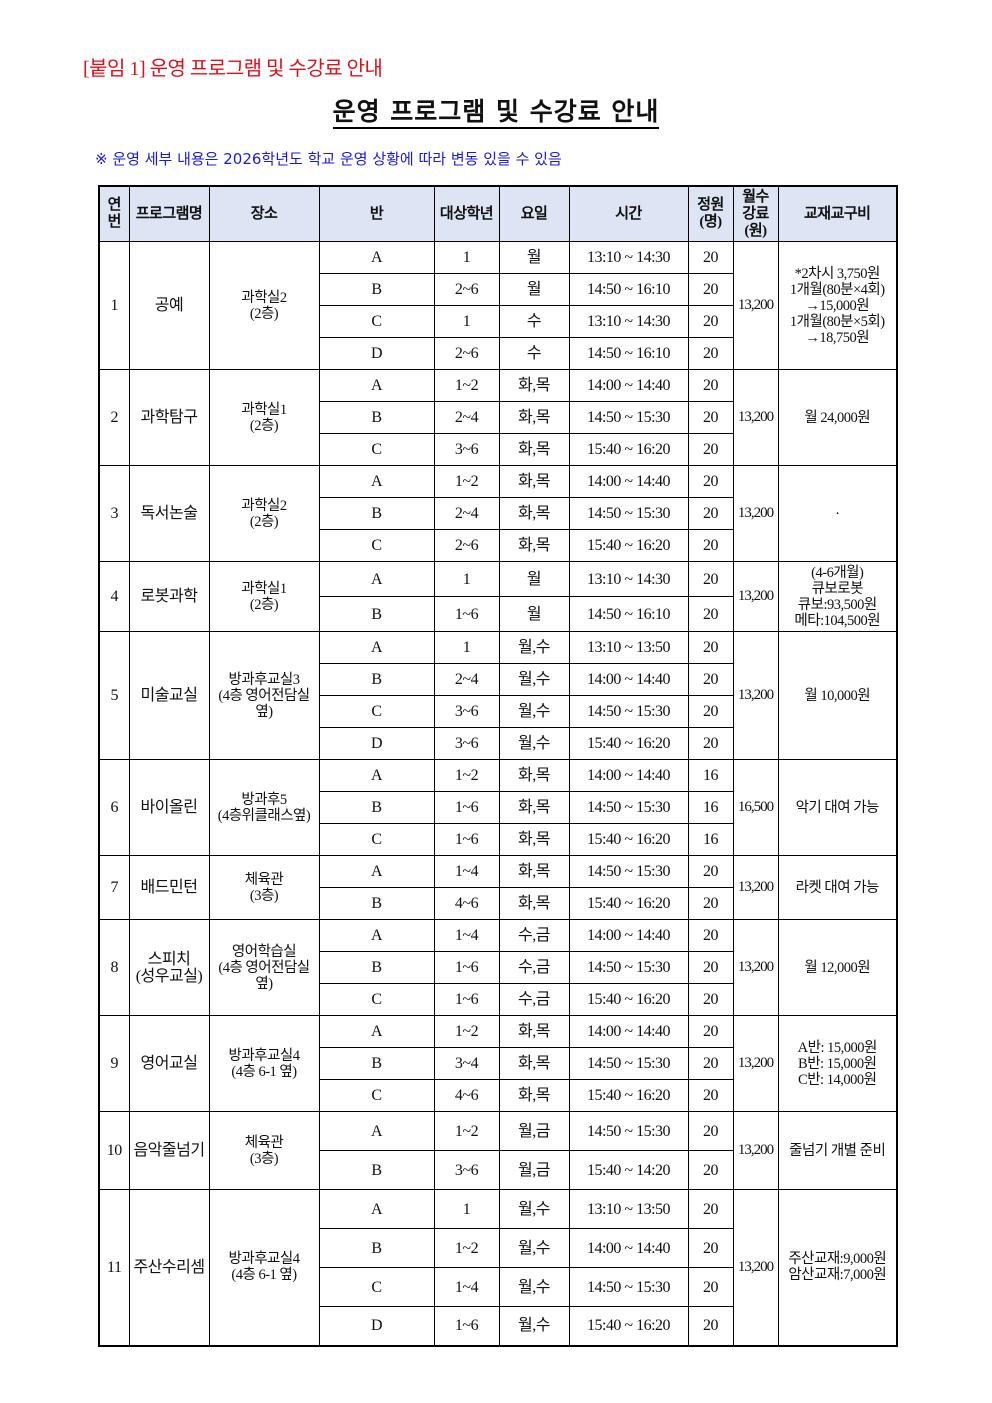 This screenshot has width=992, height=1403. I want to click on program-number: 6, so click(114, 807).